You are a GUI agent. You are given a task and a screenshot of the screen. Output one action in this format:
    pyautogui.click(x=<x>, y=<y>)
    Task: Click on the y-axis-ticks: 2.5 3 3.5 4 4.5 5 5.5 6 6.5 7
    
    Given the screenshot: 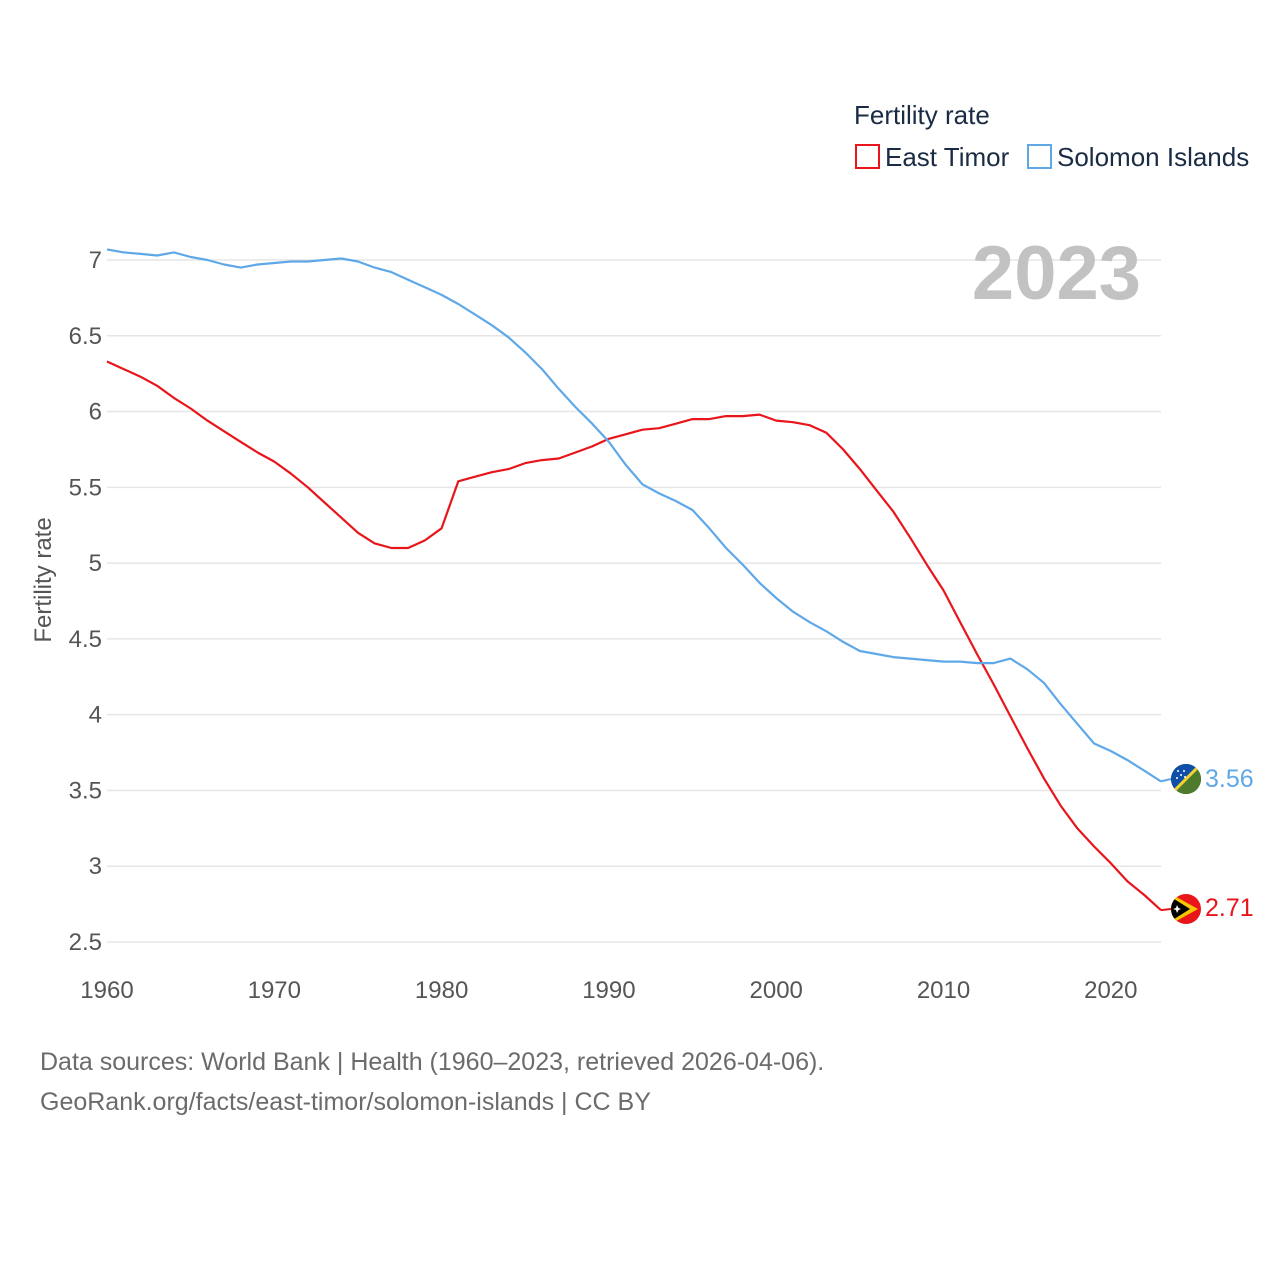 What is the action you would take?
    pyautogui.click(x=85, y=601)
    